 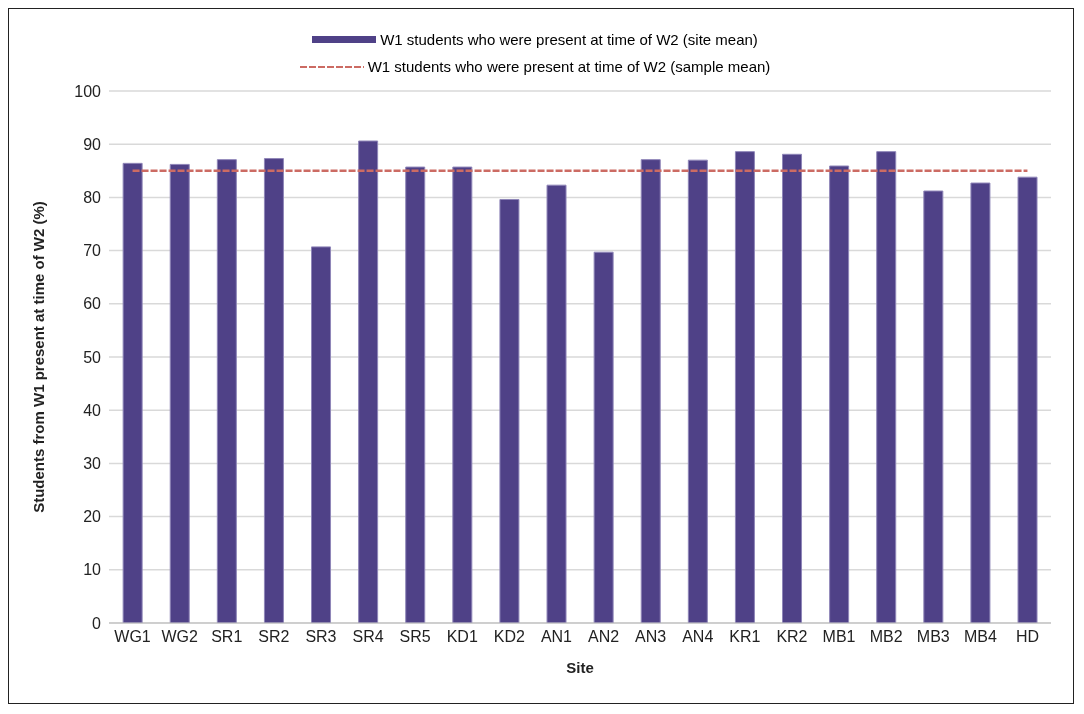 What do you see at coordinates (92, 464) in the screenshot?
I see `y-tick-label: 30` at bounding box center [92, 464].